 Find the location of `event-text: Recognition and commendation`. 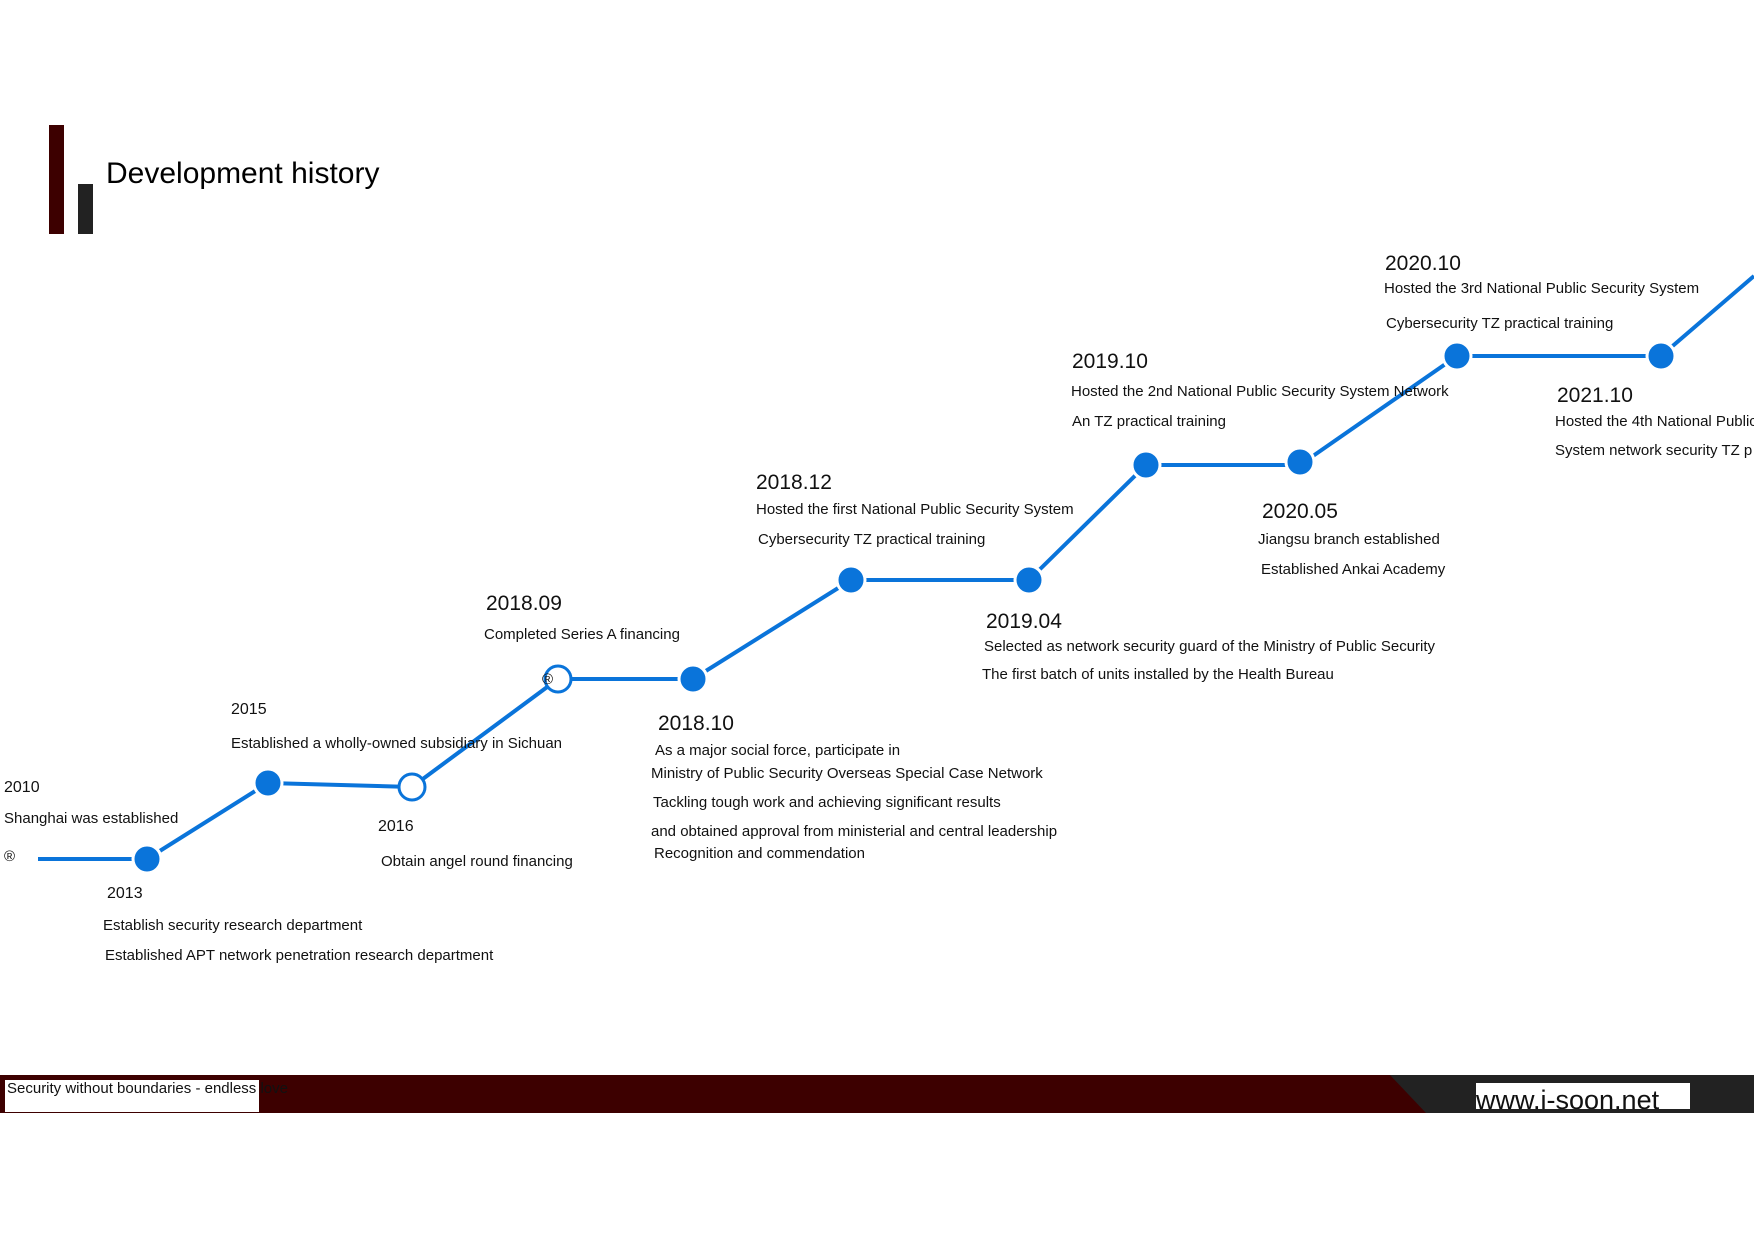

event-text: Recognition and commendation is located at coordinates (759, 853).